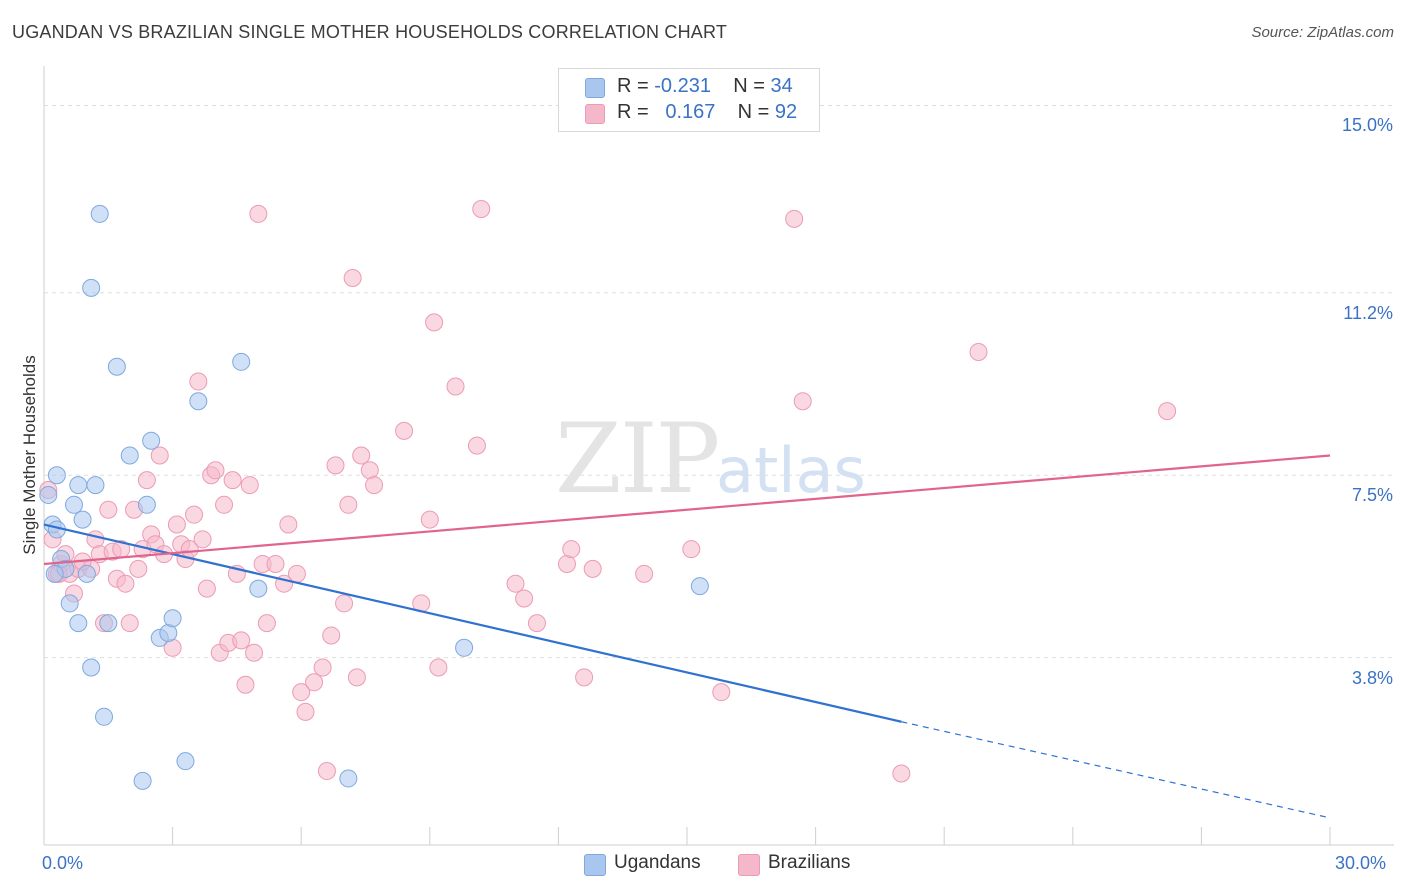  Describe the element at coordinates (1361, 863) in the screenshot. I see `x-tick-label-max: 30.0%` at that location.